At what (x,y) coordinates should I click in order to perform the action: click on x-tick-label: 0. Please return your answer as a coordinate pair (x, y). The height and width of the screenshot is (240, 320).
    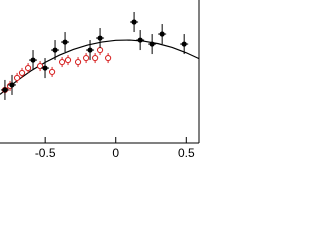
    Looking at the image, I should click on (115, 153).